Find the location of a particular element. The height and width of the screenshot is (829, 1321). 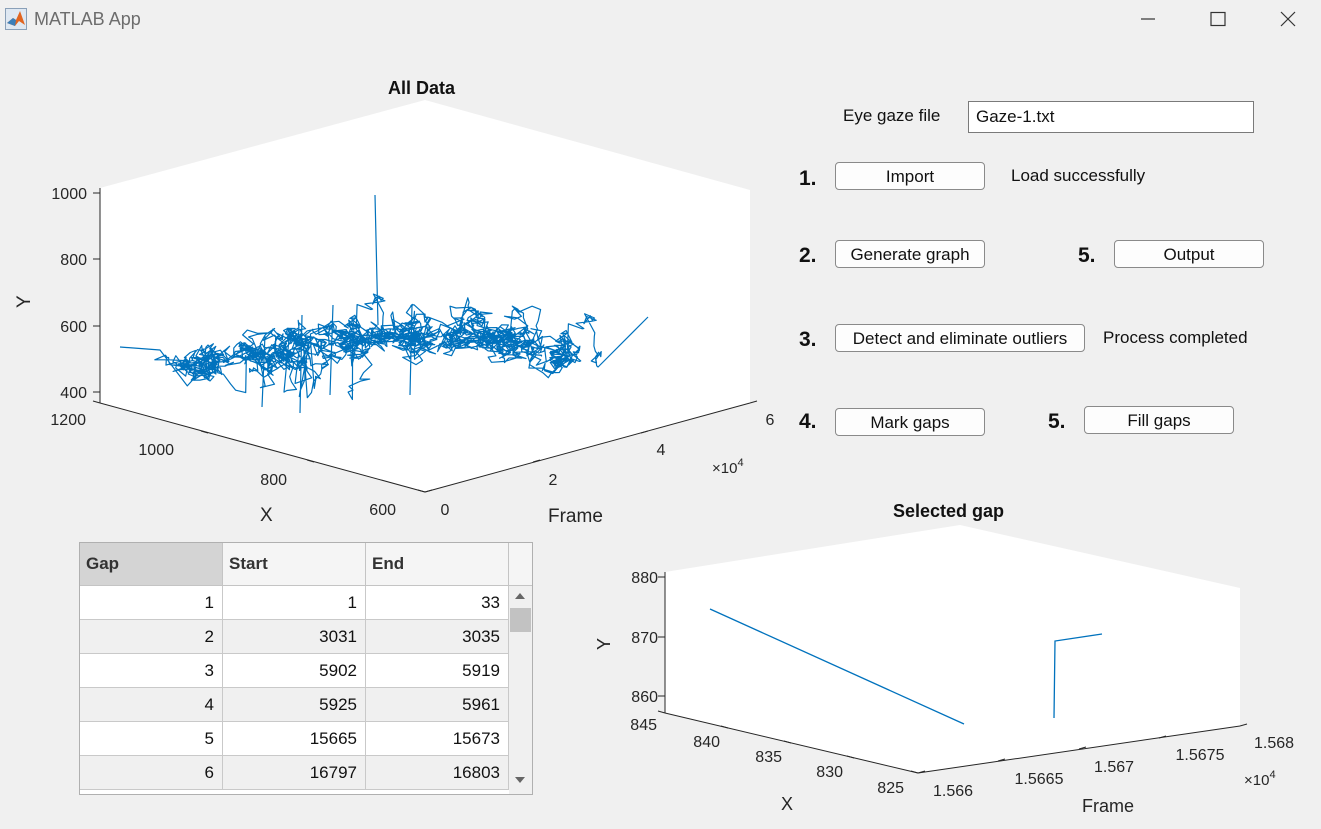

import-button: Import is located at coordinates (910, 176).